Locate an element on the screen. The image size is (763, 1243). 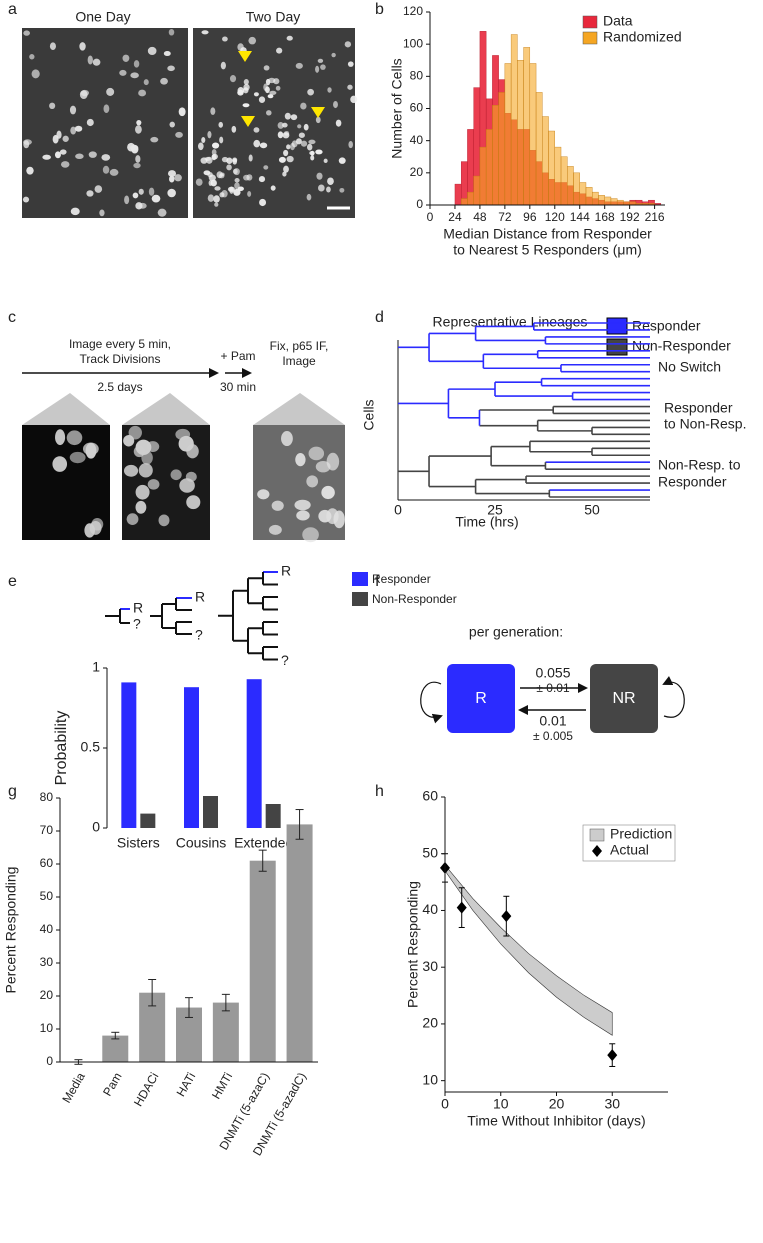
lineage-title: Representative Lineages is located at coordinates (510, 322).